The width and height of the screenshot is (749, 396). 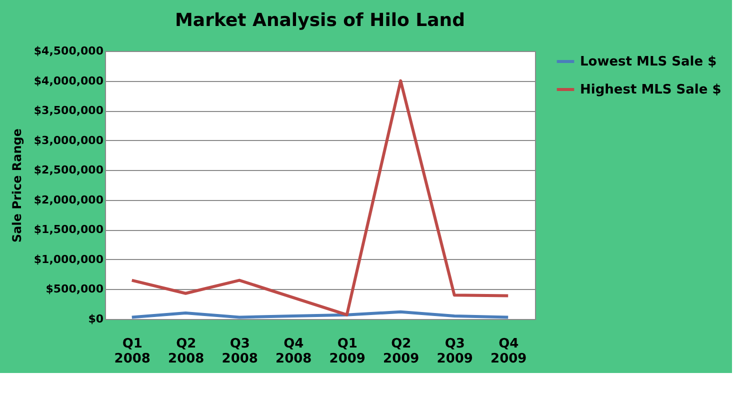 I want to click on x-tick-label: Q4 2008, so click(x=294, y=351).